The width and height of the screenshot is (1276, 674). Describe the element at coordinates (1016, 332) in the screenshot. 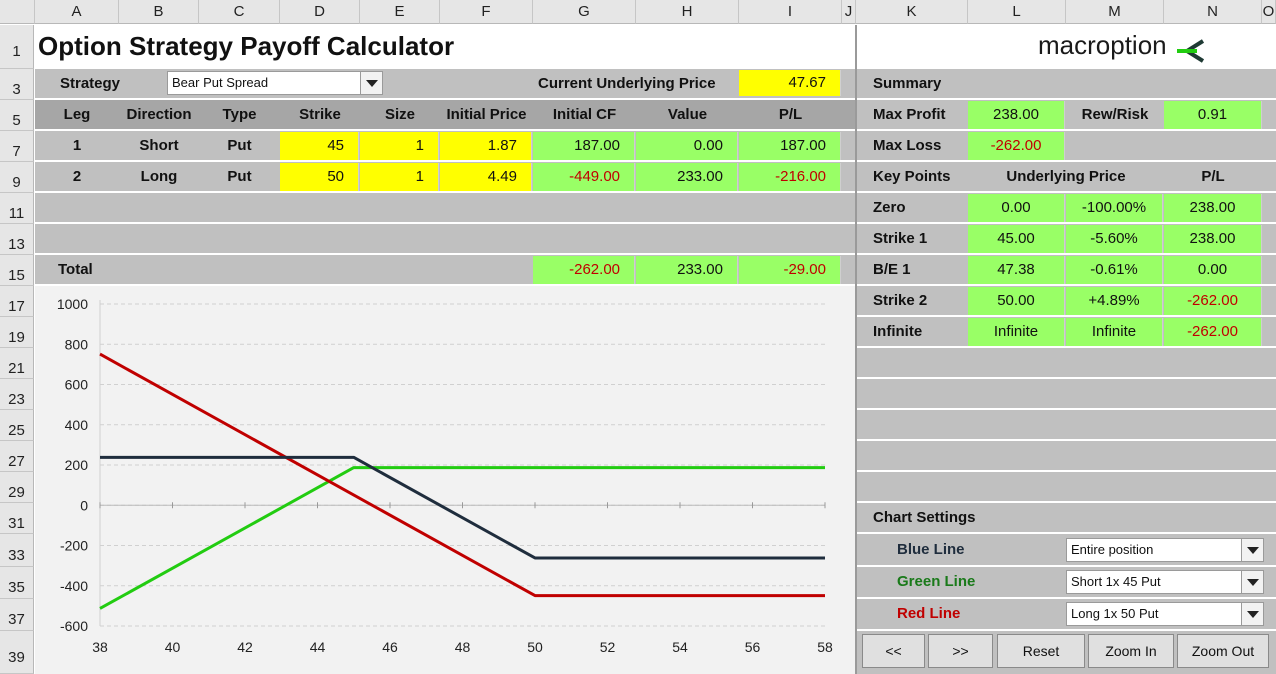

I see `key-point-price: Infinite` at that location.